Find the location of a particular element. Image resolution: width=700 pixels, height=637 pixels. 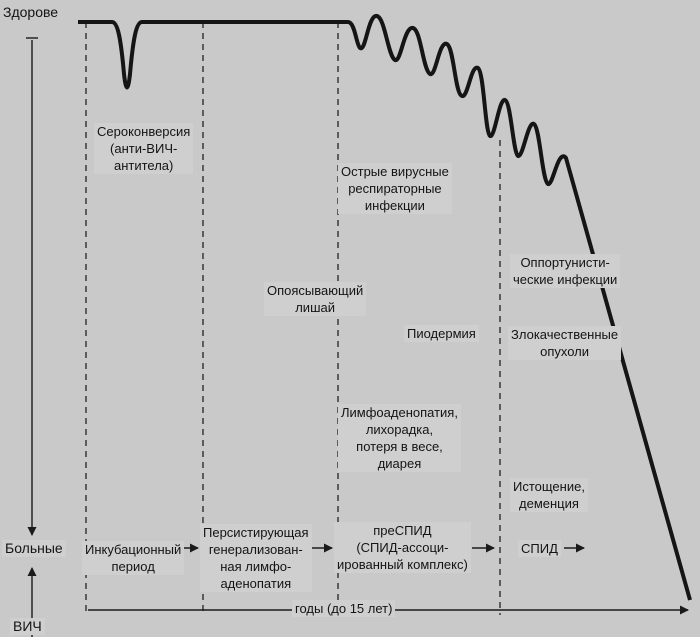

event-malignant-tumors: Злокачественные опухоли is located at coordinates (565, 343).